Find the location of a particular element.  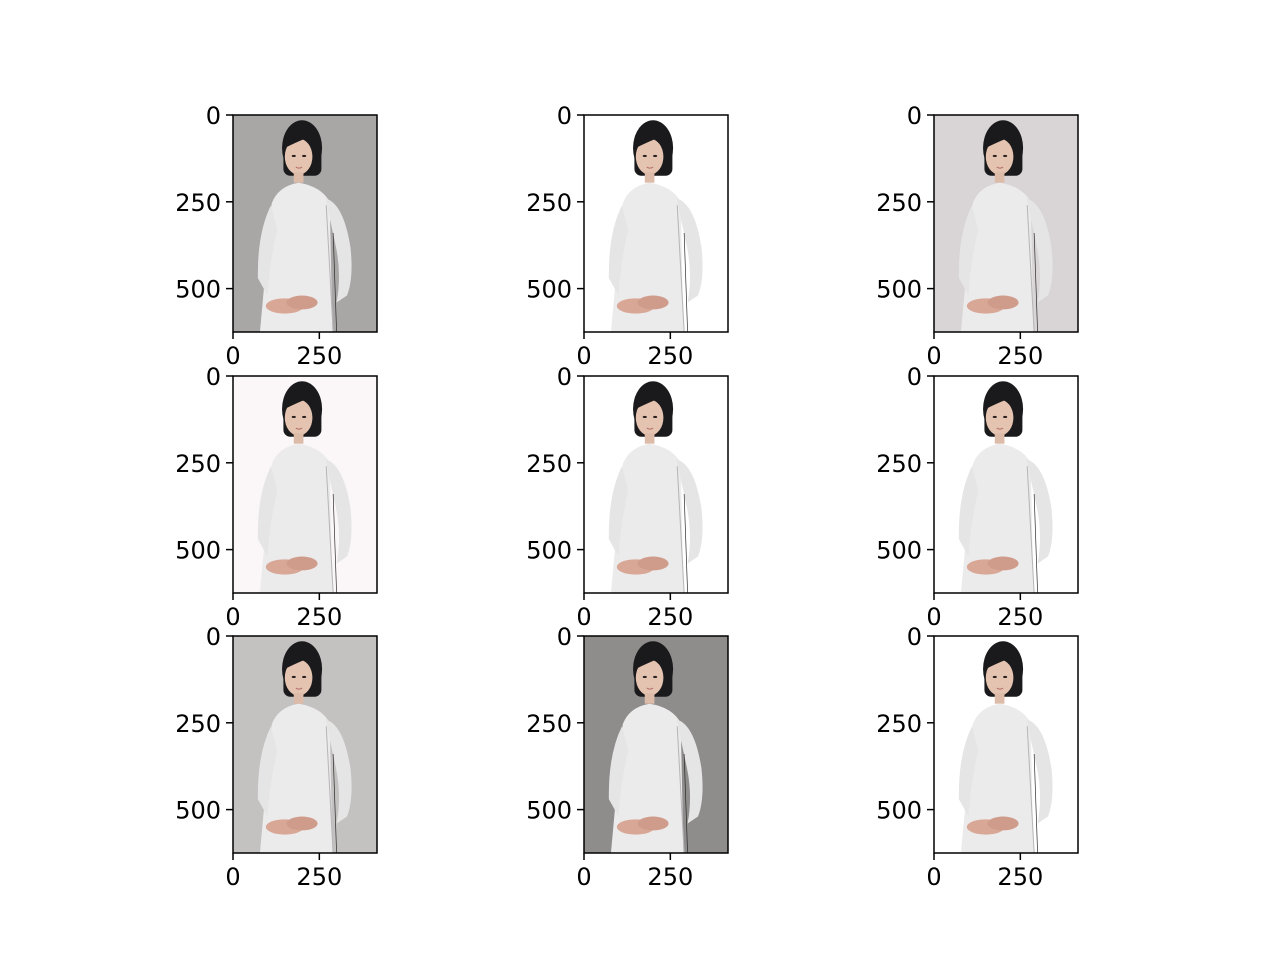

subplot-9: 0 250 500 0 250 is located at coordinates (977, 757).